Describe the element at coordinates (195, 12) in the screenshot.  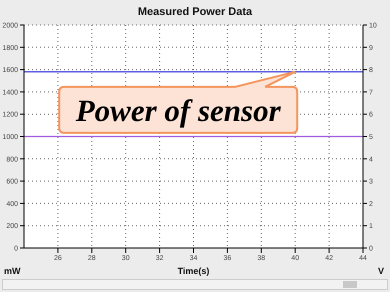
I see `chart-title: Measured Power Data` at that location.